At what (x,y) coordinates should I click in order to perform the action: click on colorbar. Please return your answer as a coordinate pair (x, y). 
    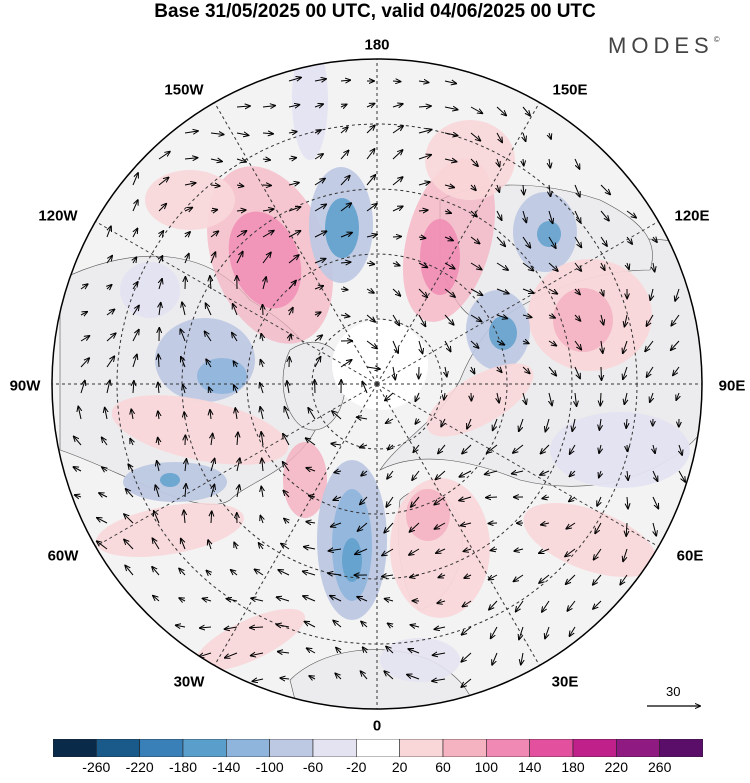
    Looking at the image, I should click on (378, 748).